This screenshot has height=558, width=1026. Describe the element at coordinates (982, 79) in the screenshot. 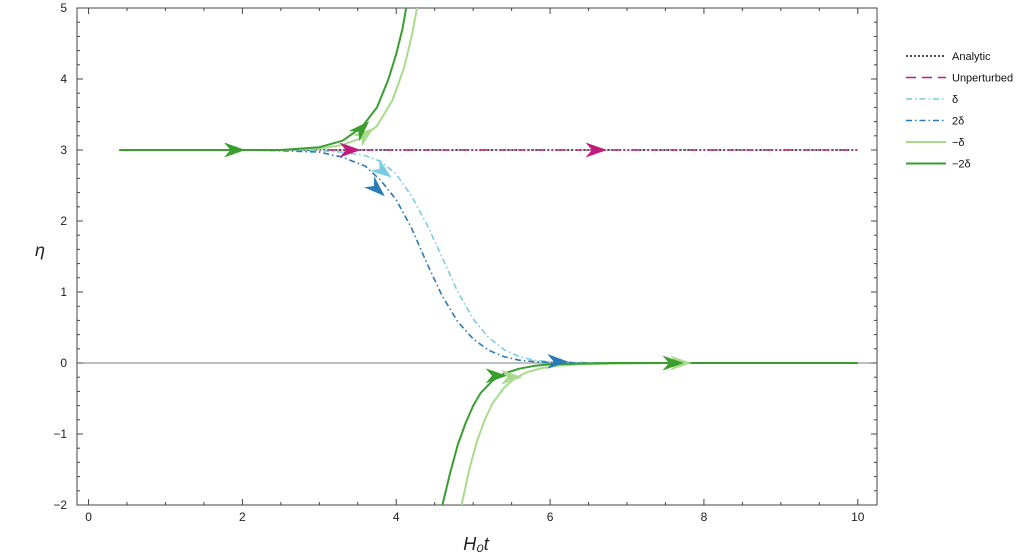

I see `legend-label-1: Unperturbed` at that location.